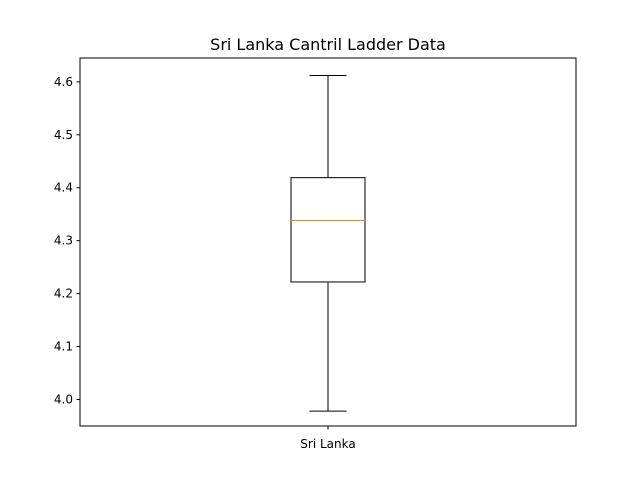  I want to click on y-tick-label: 4.6, so click(63, 82).